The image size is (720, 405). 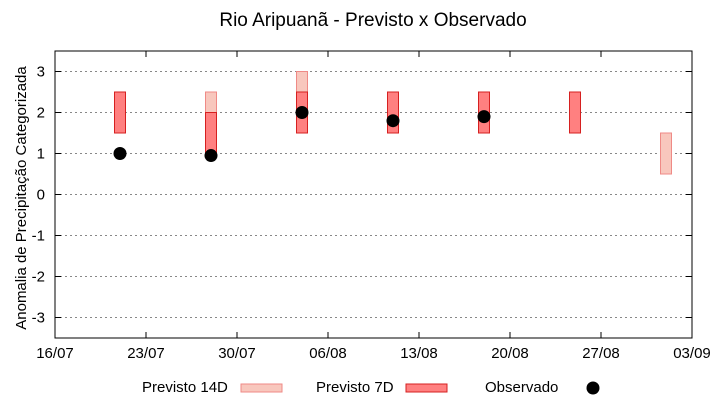 What do you see at coordinates (41, 195) in the screenshot?
I see `y-tick-label: 0` at bounding box center [41, 195].